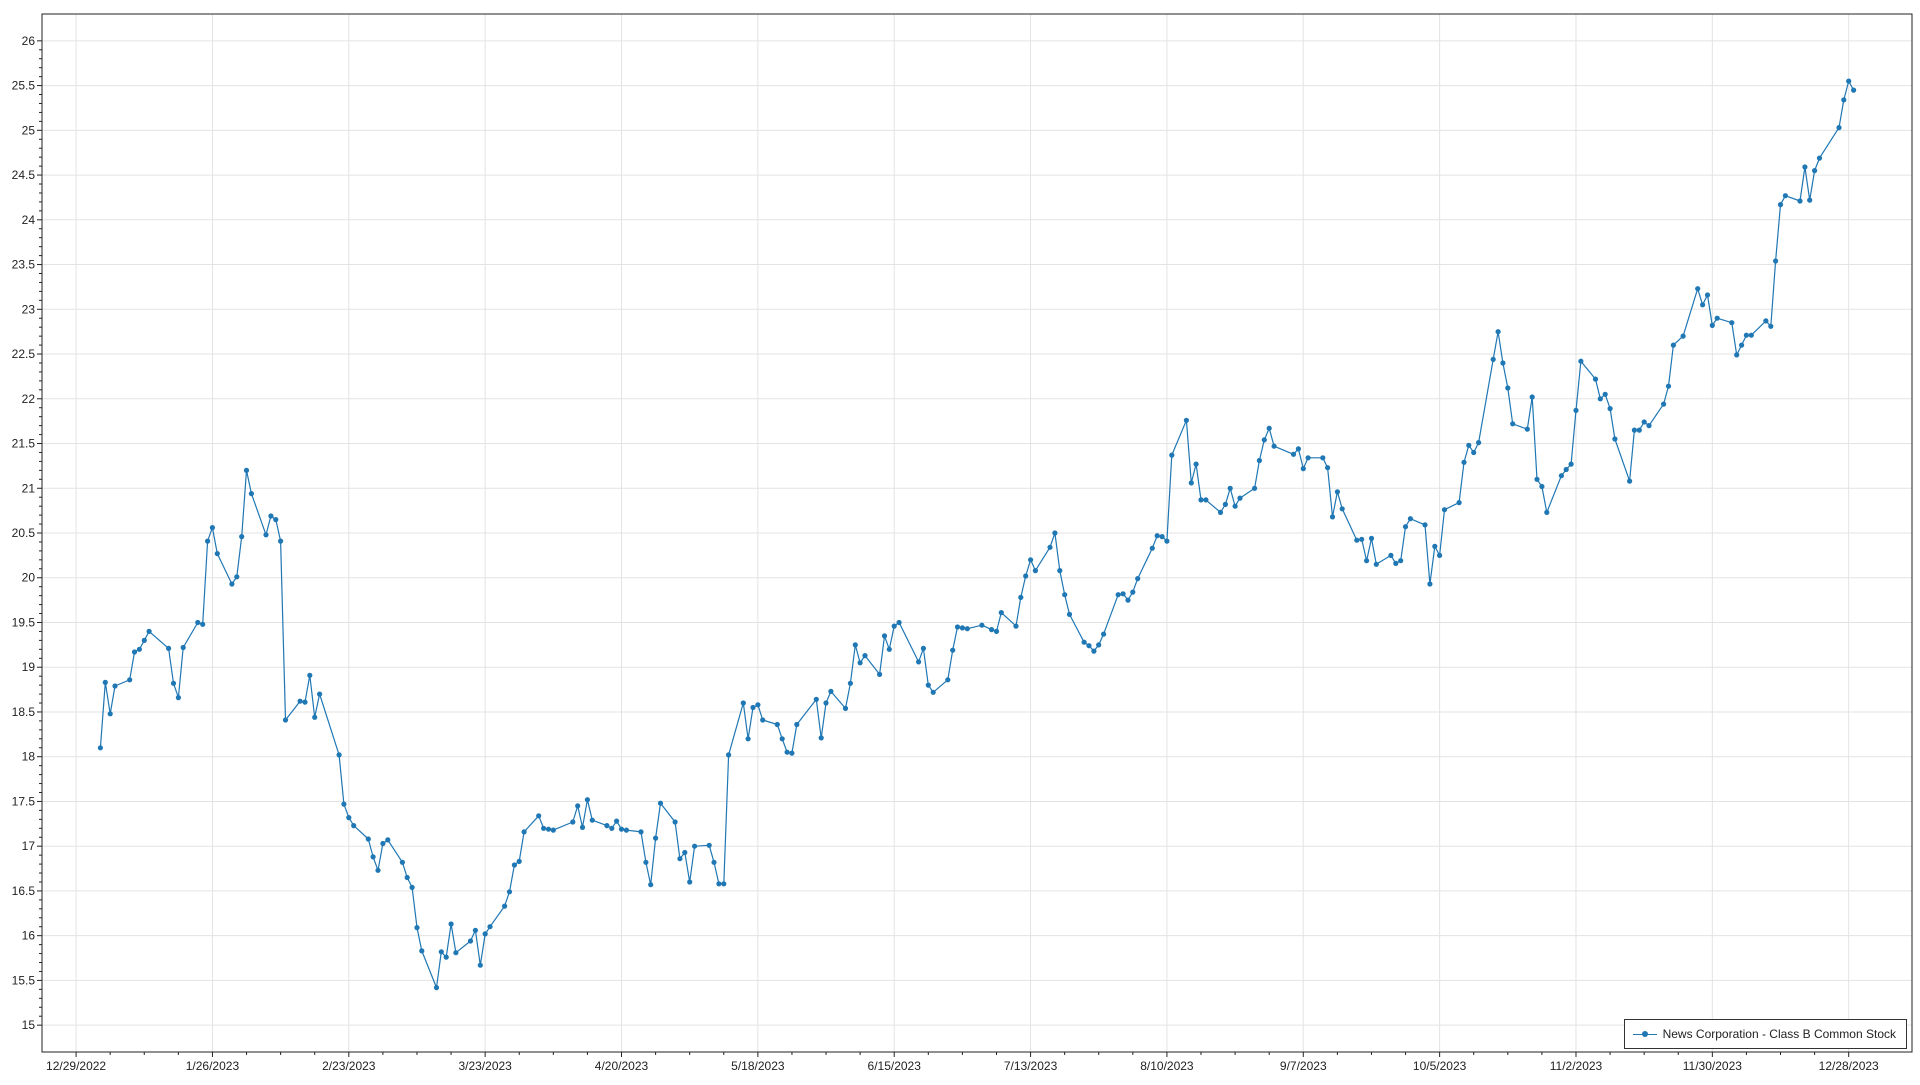 Image resolution: width=1920 pixels, height=1085 pixels. Describe the element at coordinates (29, 130) in the screenshot. I see `y-tick-label: 25` at that location.